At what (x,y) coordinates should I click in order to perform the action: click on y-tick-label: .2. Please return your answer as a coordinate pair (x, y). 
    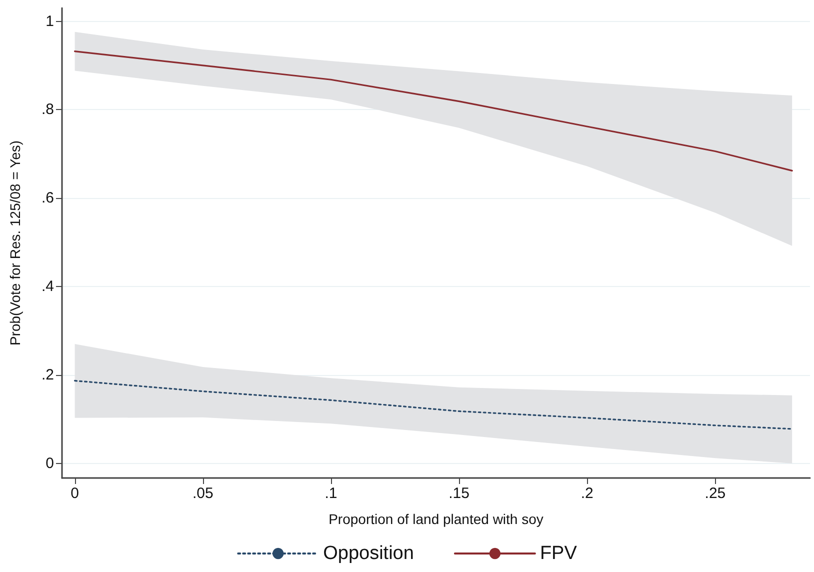
    Looking at the image, I should click on (47, 375).